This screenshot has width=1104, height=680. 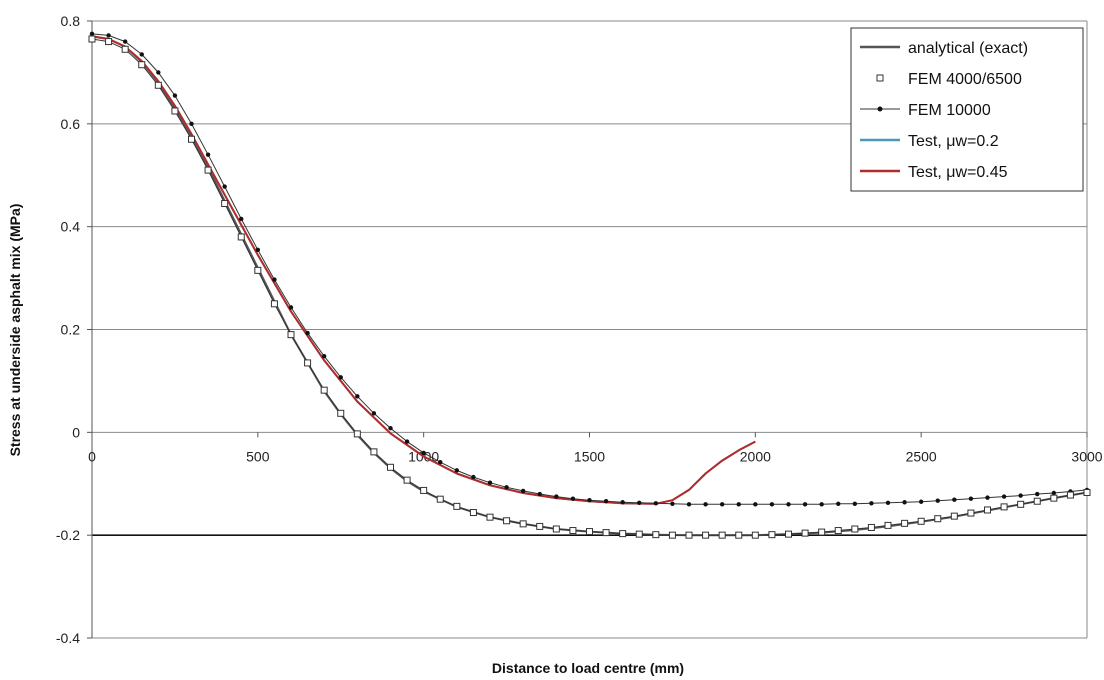 I want to click on y-tick-label: 0, so click(x=76, y=432).